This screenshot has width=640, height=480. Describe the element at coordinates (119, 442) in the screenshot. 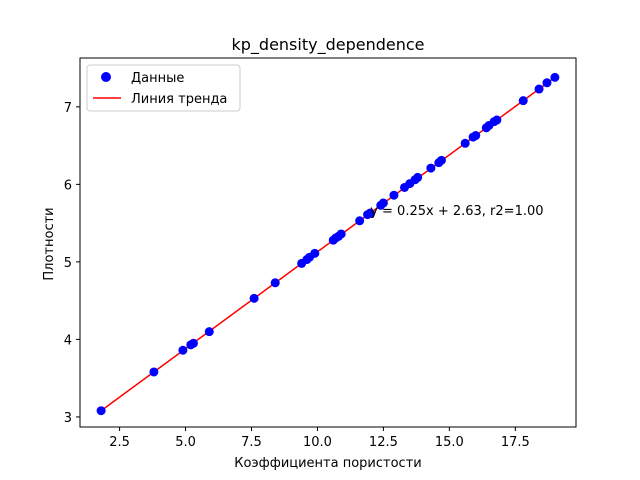

I see `x-tick-label: 2.5` at that location.